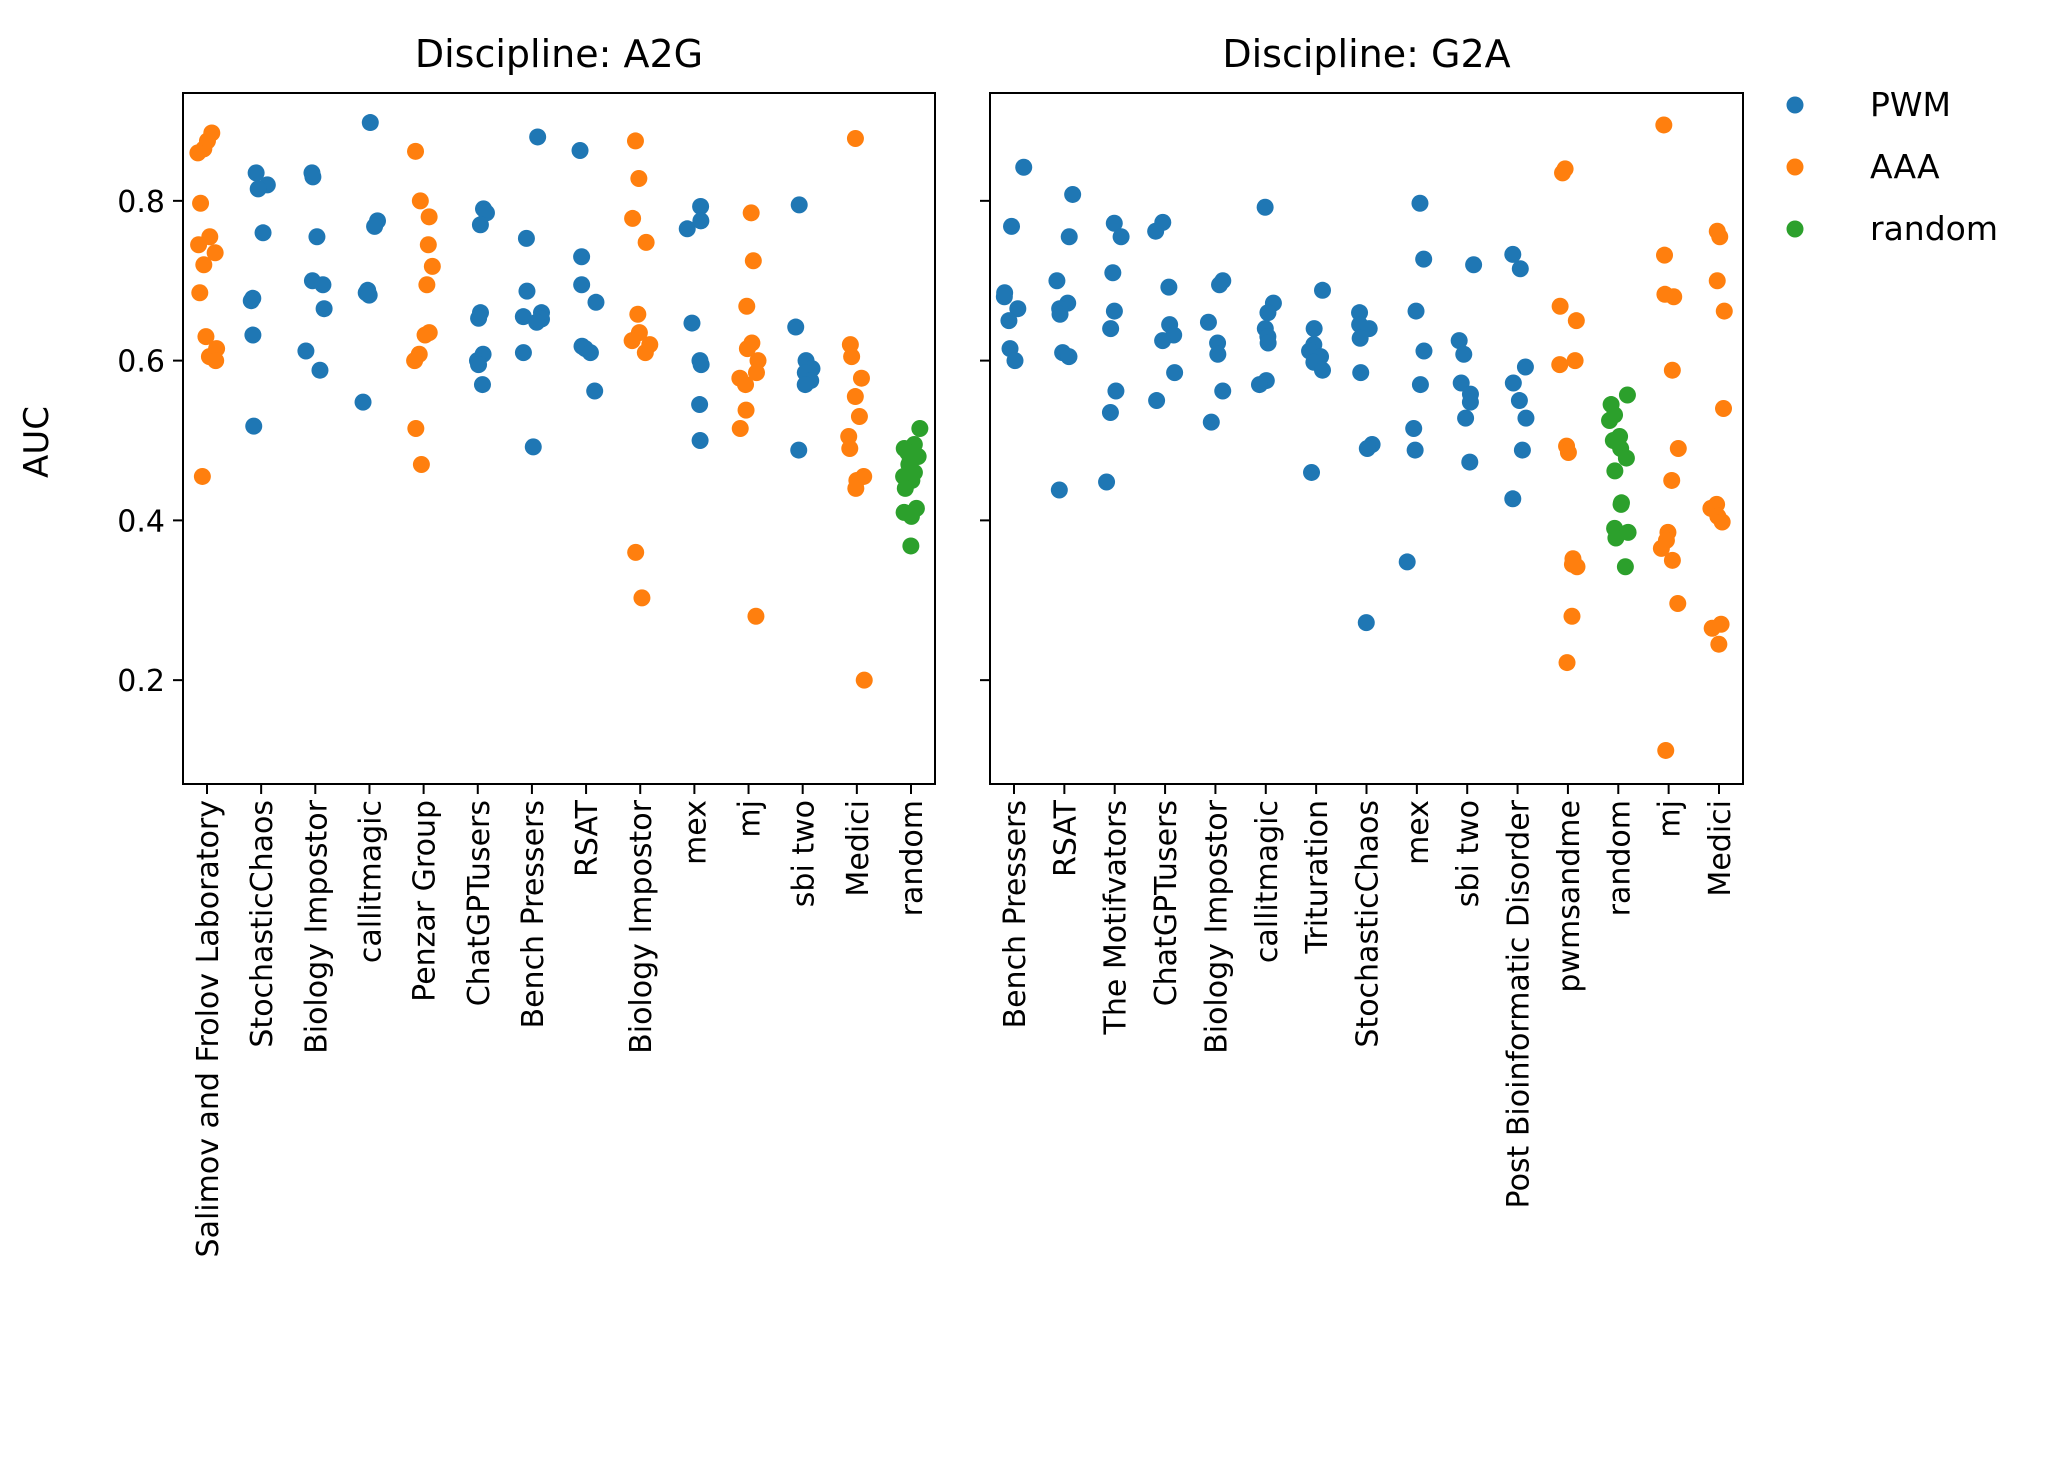 The image size is (2070, 1470). What do you see at coordinates (37, 442) in the screenshot?
I see `y-axis-label: AUC` at bounding box center [37, 442].